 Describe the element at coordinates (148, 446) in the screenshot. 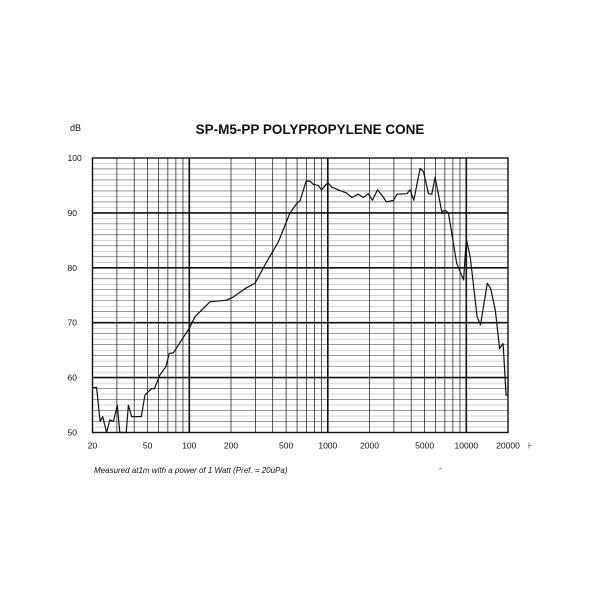

I see `x-tick-label: 50` at that location.